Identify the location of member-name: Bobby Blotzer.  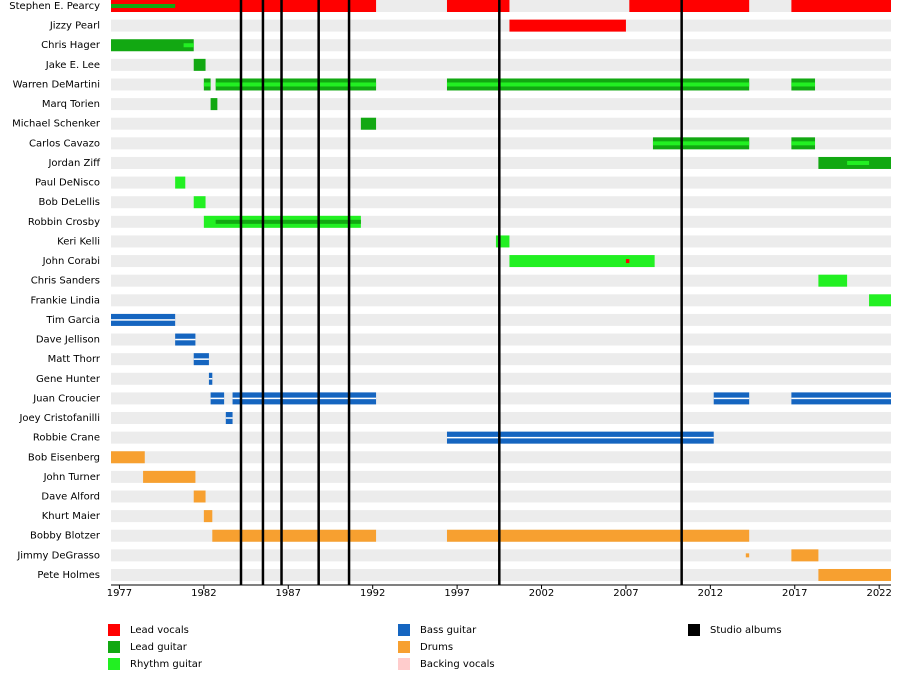
(65, 536).